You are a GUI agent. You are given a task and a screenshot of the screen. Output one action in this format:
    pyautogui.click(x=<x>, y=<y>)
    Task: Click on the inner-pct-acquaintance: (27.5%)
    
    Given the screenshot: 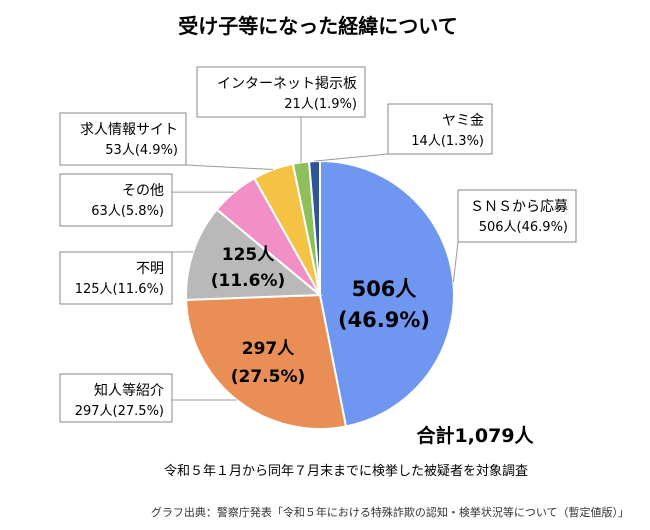 What is the action you would take?
    pyautogui.click(x=268, y=377)
    